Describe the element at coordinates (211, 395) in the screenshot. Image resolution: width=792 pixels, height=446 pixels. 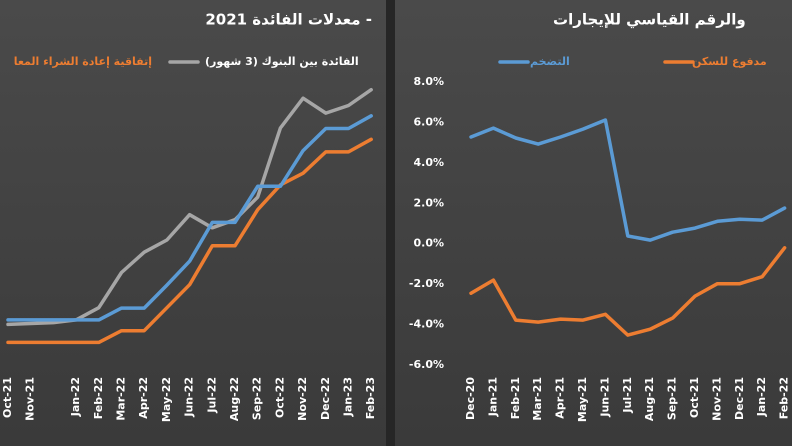
I see `x-tick-label: Jul-22` at that location.